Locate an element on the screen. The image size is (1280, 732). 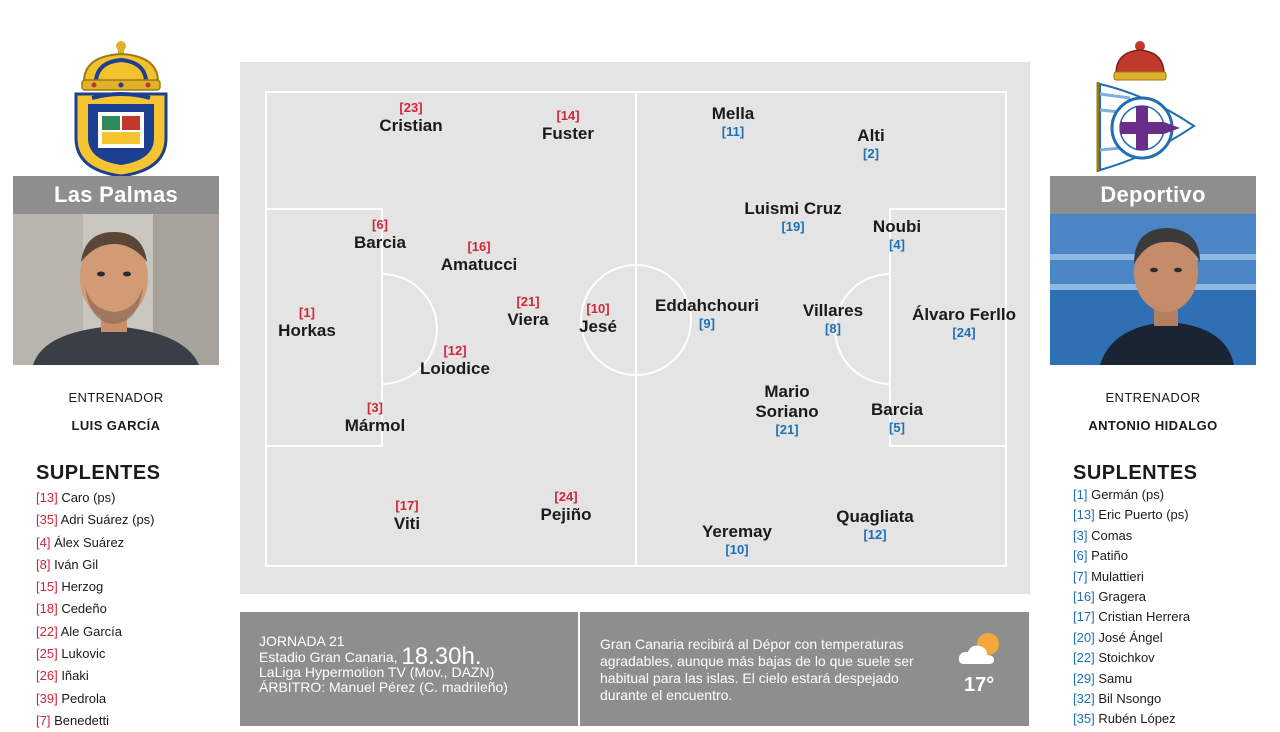
list-item: [3] Comas is located at coordinates (1103, 535).